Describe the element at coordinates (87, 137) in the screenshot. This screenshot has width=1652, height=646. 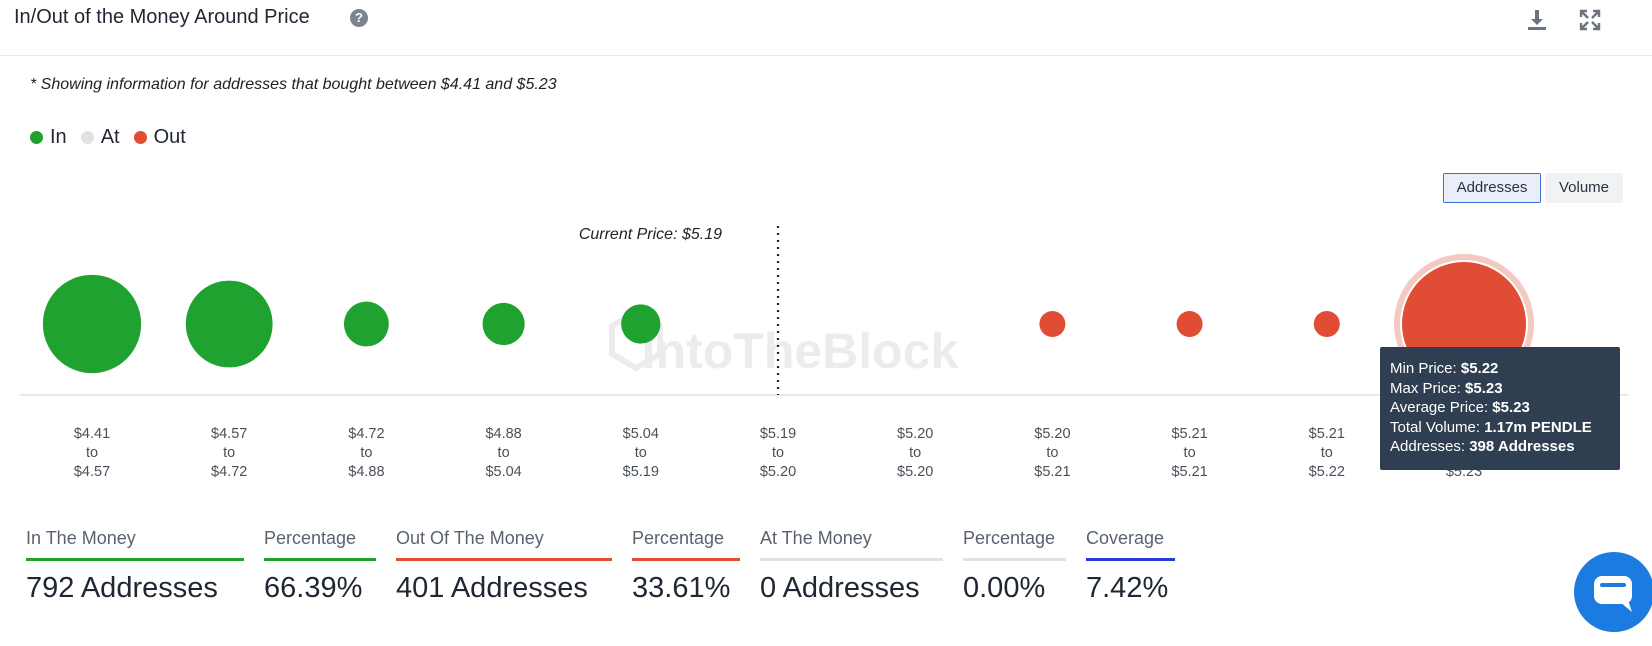
I see `legend-dot-at` at that location.